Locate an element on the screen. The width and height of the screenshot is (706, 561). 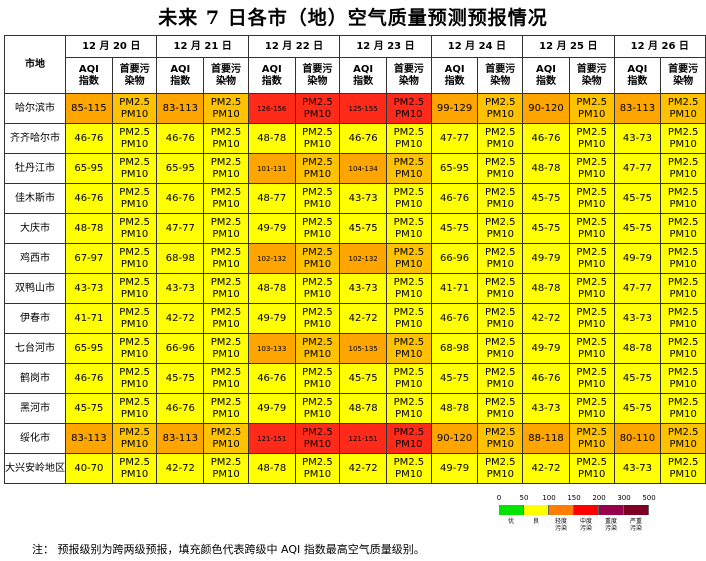
aqi-range: 68-98 is located at coordinates (454, 348).